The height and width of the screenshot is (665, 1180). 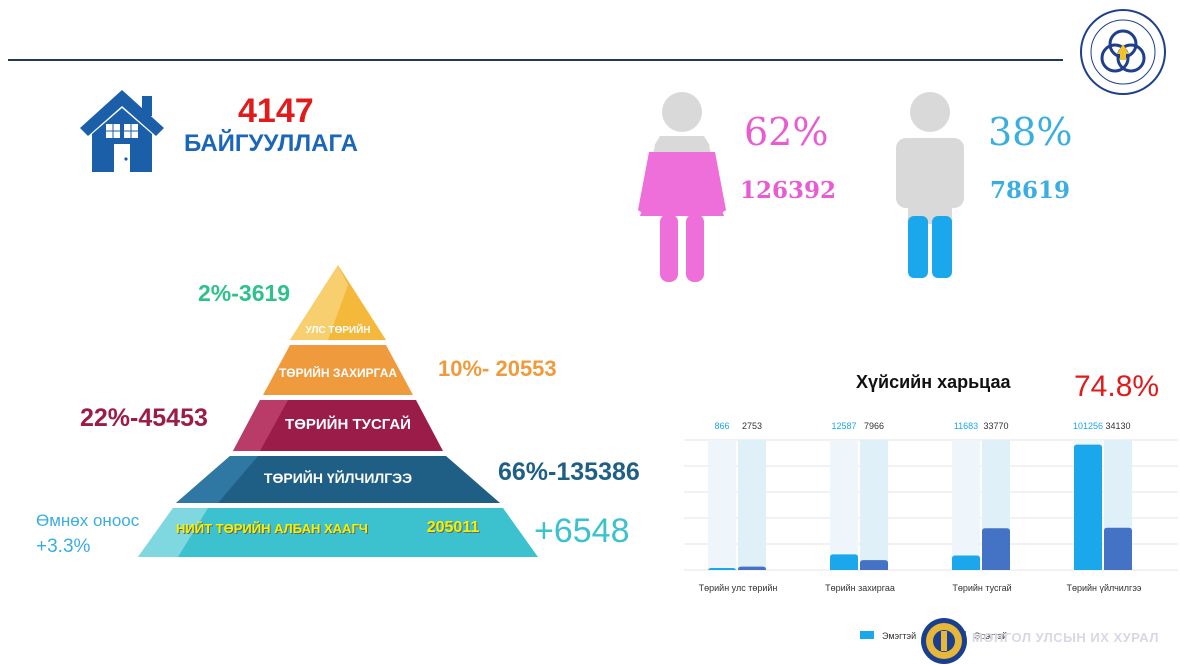 What do you see at coordinates (682, 187) in the screenshot?
I see `female-figure-icon` at bounding box center [682, 187].